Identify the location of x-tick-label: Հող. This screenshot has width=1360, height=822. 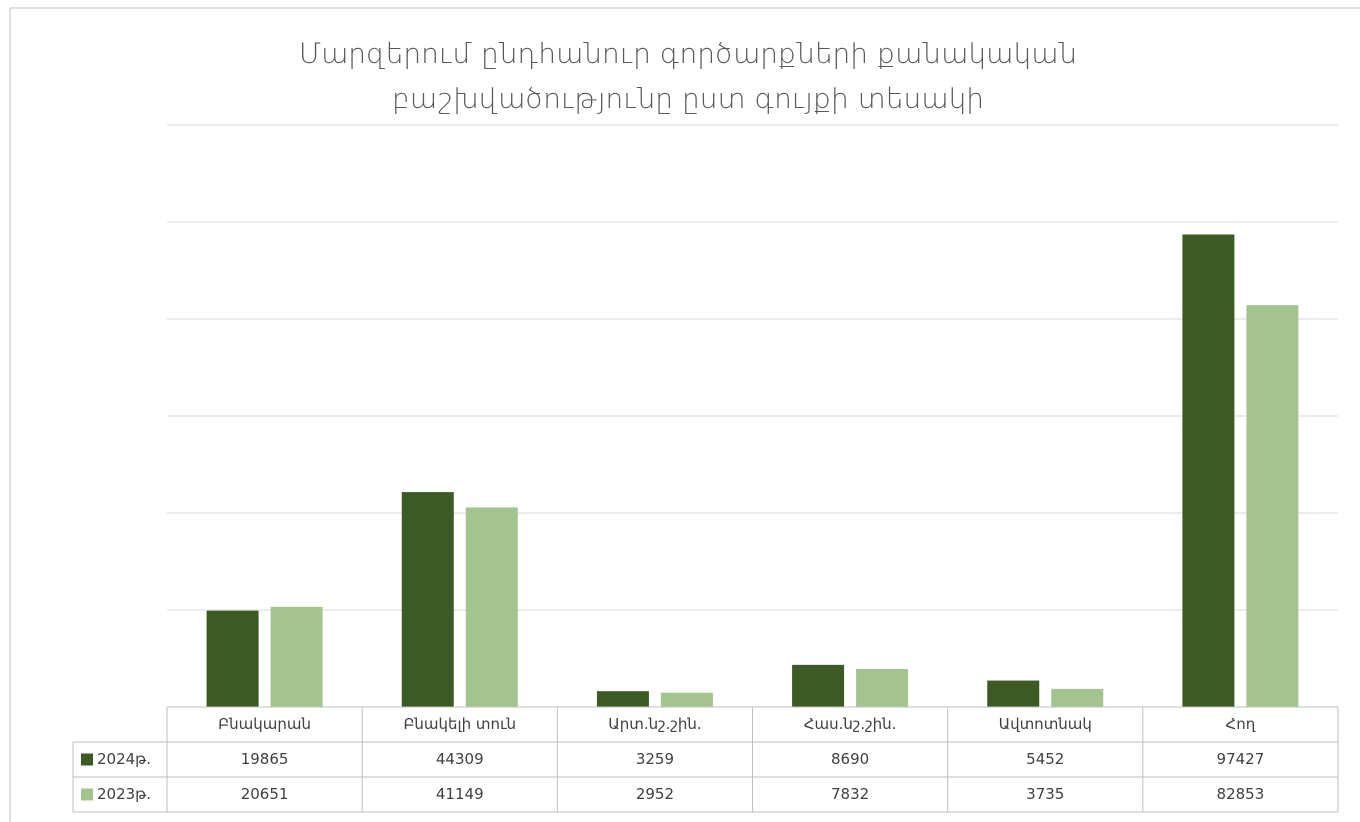
(1241, 724).